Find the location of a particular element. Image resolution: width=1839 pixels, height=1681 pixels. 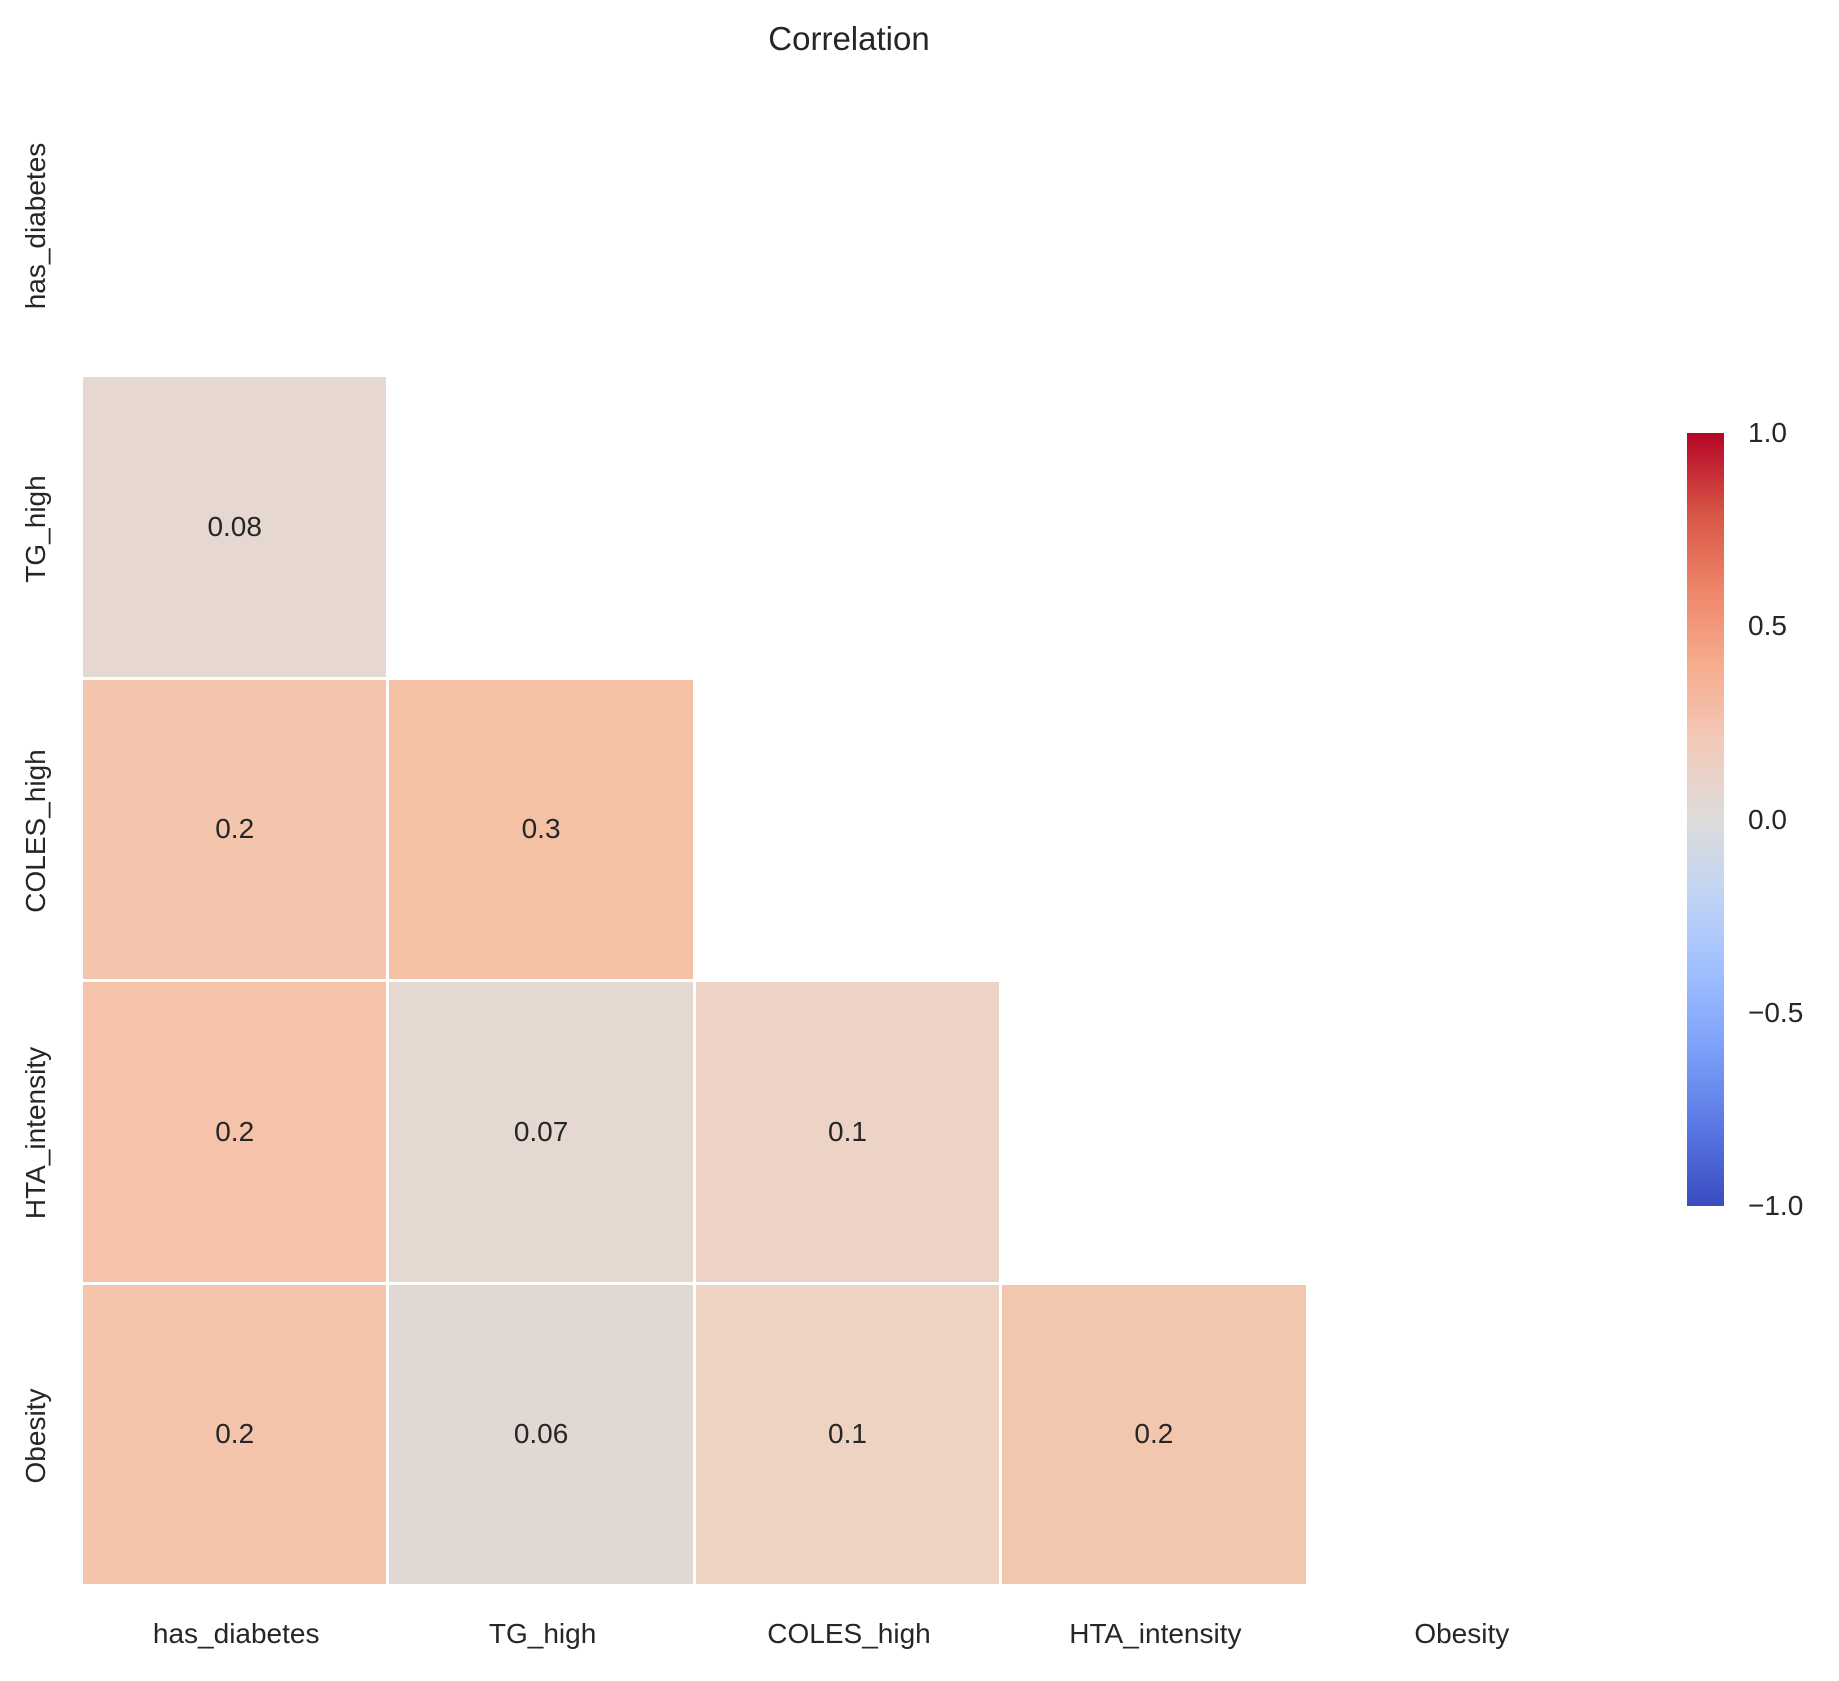

y-tick-label-TG_high: TG_high is located at coordinates (35, 528).